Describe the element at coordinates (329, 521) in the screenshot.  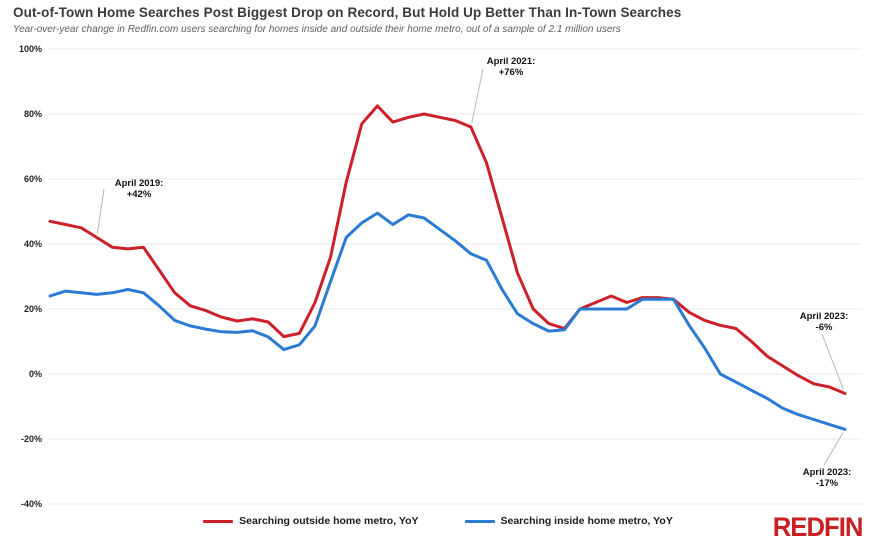
I see `legend-label-outside: Searching outside home metro, YoY` at that location.